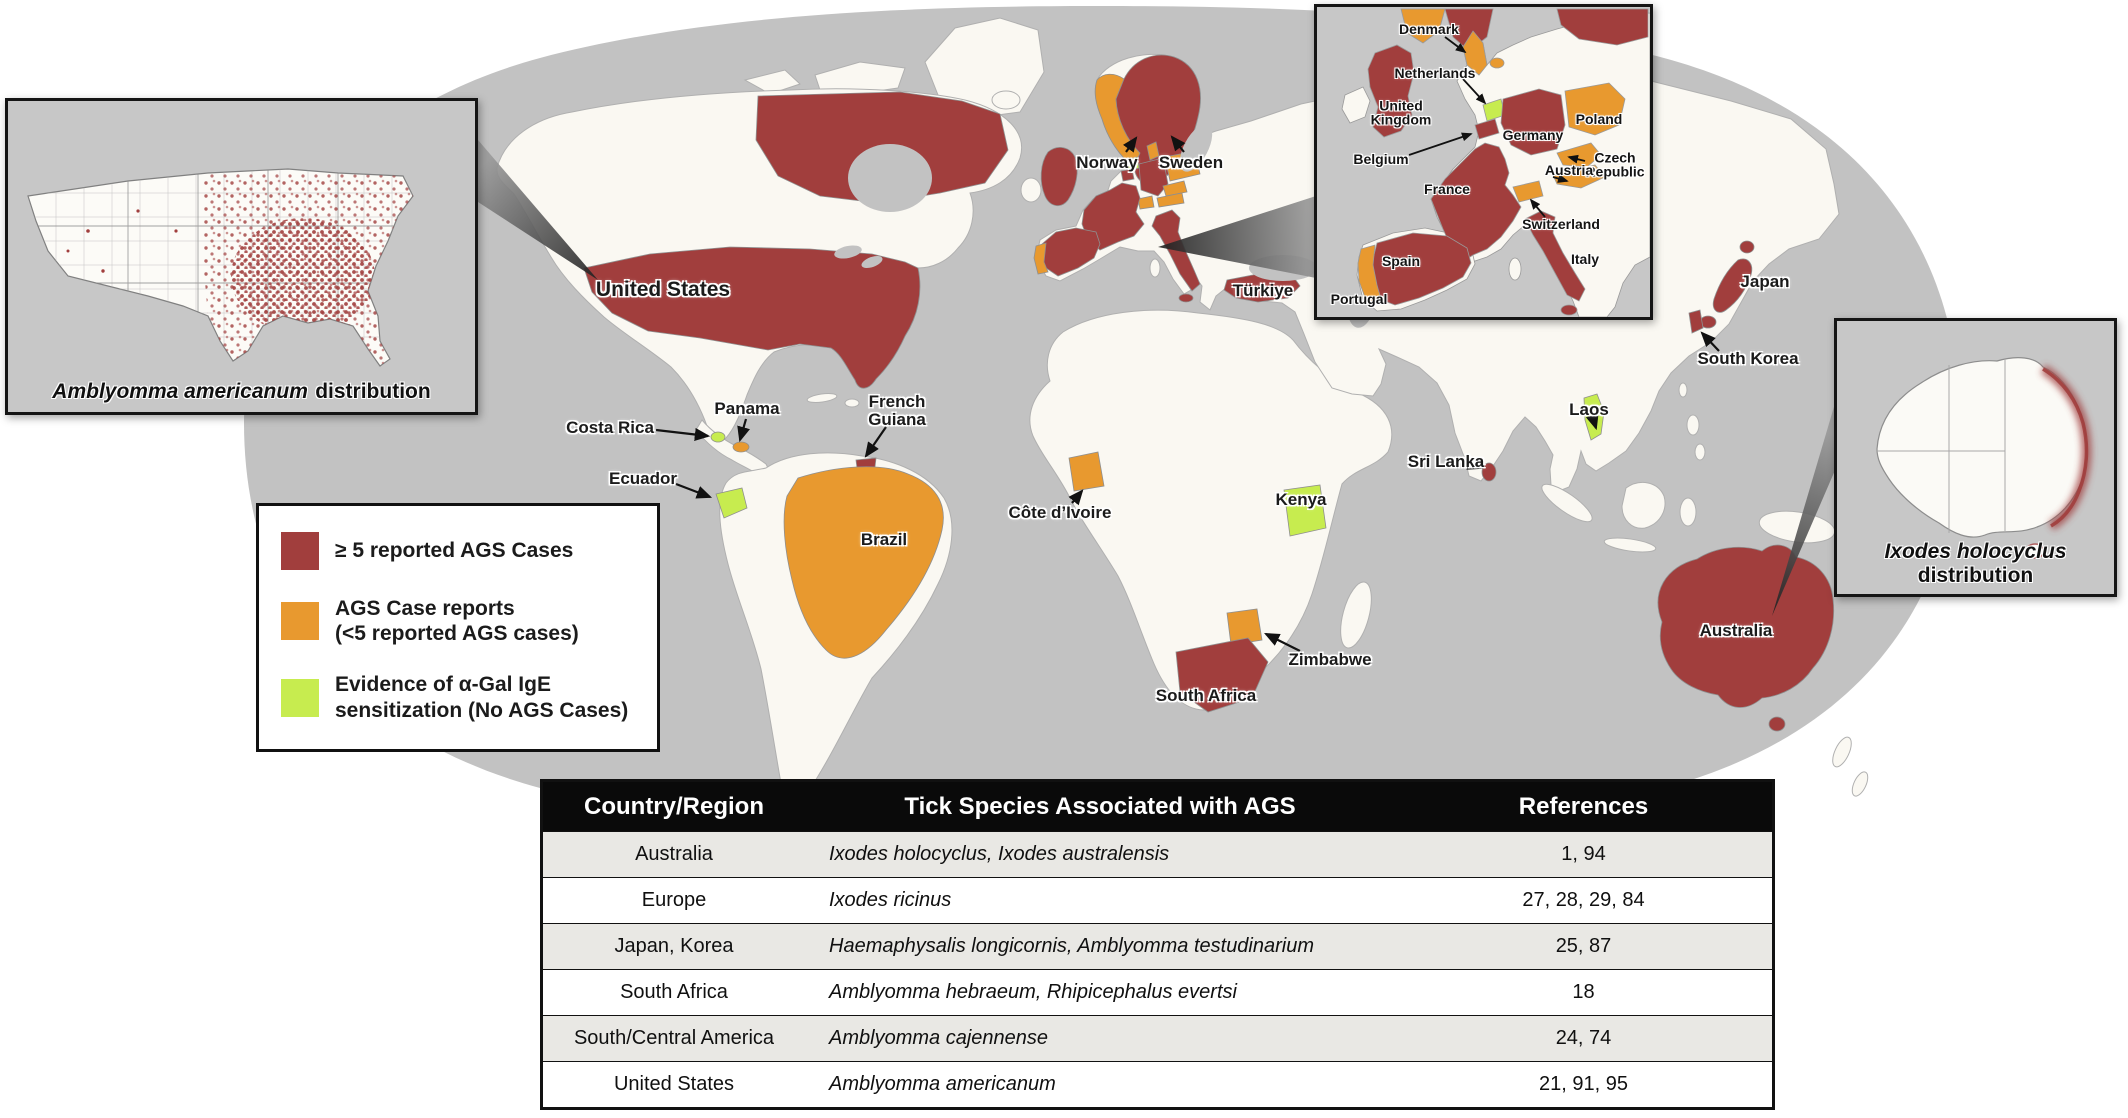  I want to click on country-japan-hokkaido, so click(1747, 247).